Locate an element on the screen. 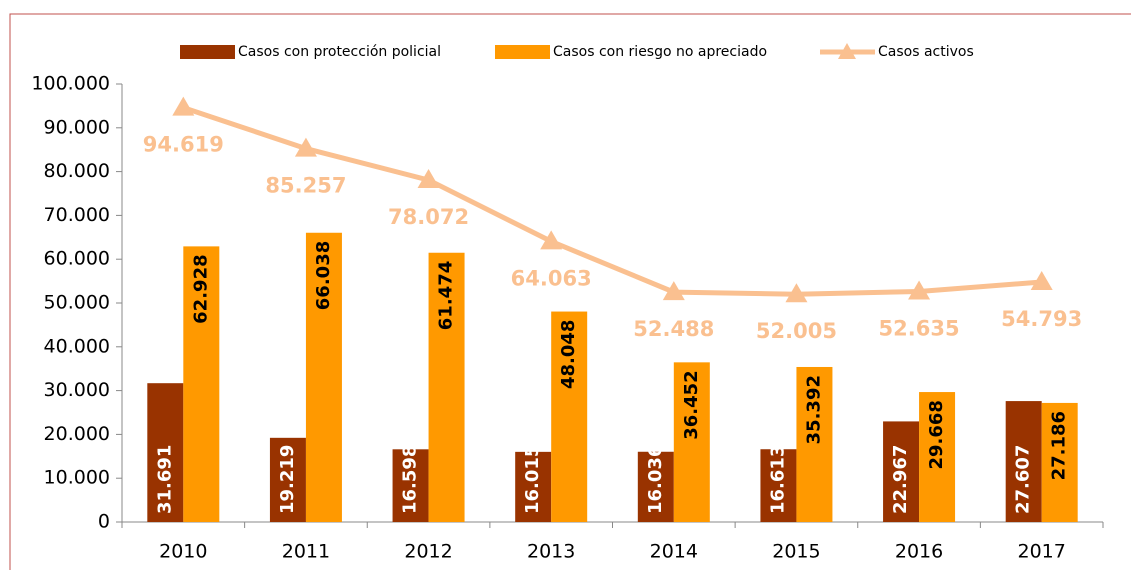 The width and height of the screenshot is (1131, 570). y-tick-label: 80.000 is located at coordinates (77, 171).